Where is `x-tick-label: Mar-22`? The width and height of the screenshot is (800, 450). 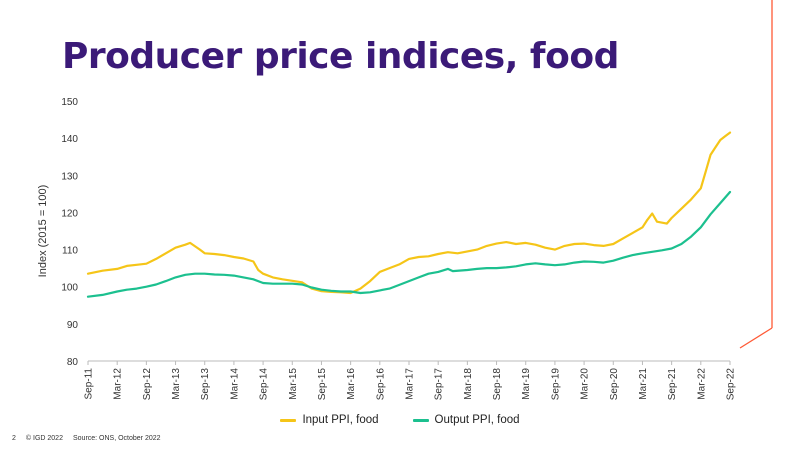 x-tick-label: Mar-22 is located at coordinates (701, 384).